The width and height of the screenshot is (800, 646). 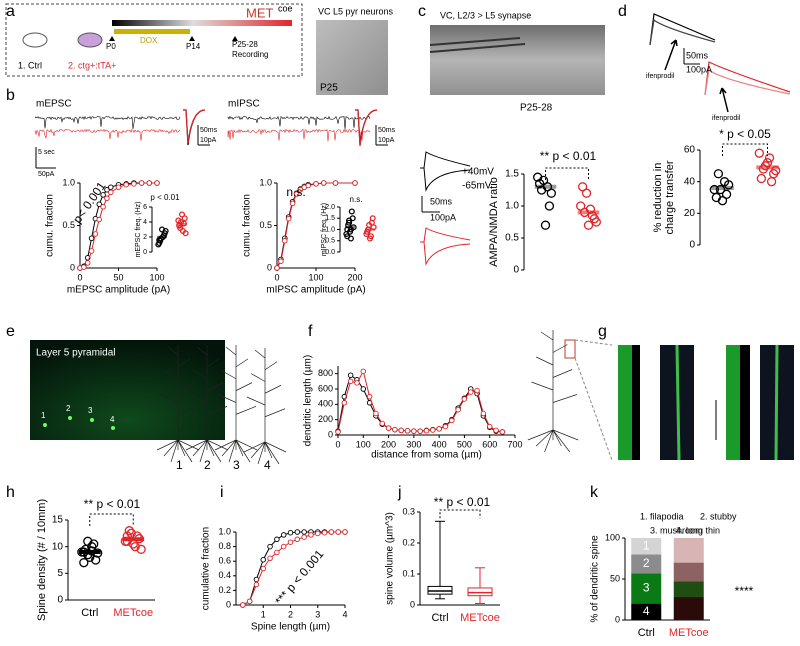 What do you see at coordinates (46, 174) in the screenshot?
I see `label: 50pA` at bounding box center [46, 174].